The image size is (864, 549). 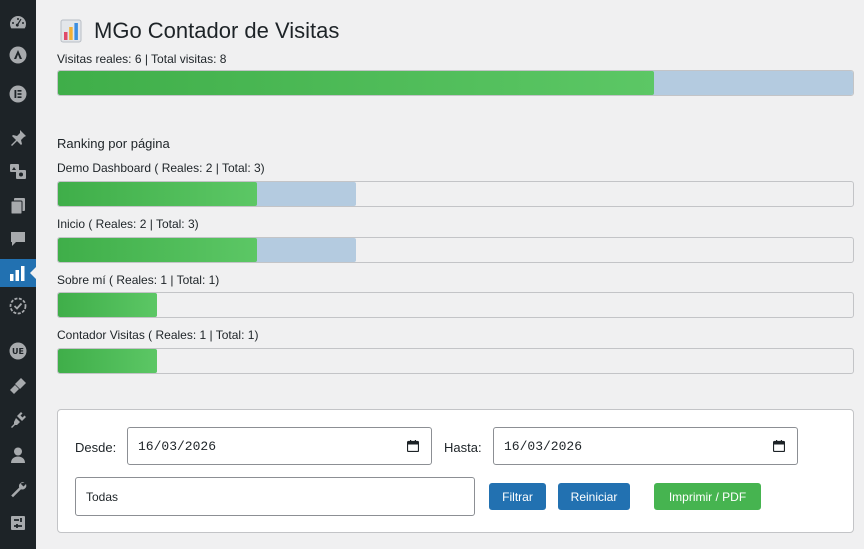 I want to click on svg-text: UE, so click(x=18, y=351).